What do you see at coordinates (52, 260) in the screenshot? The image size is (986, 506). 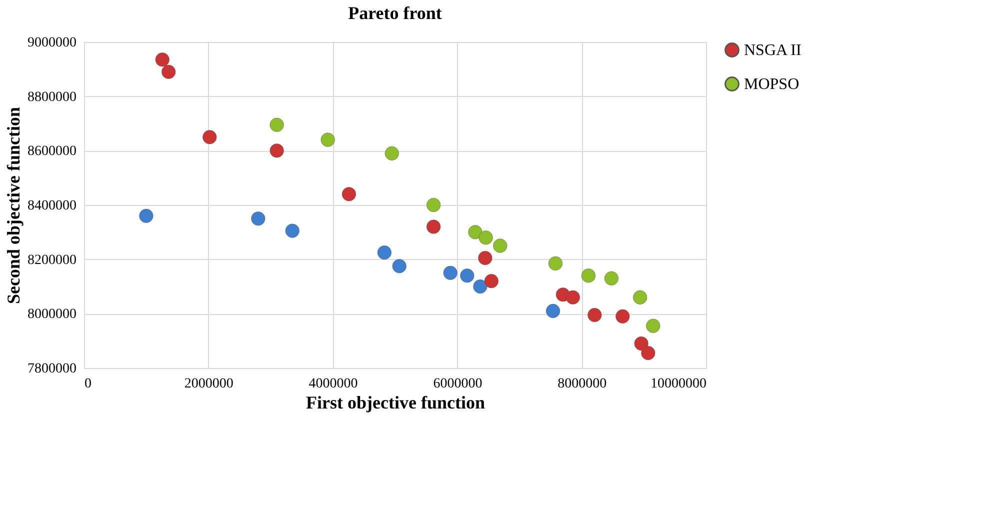 I see `y-tick-label: 8200000` at bounding box center [52, 260].